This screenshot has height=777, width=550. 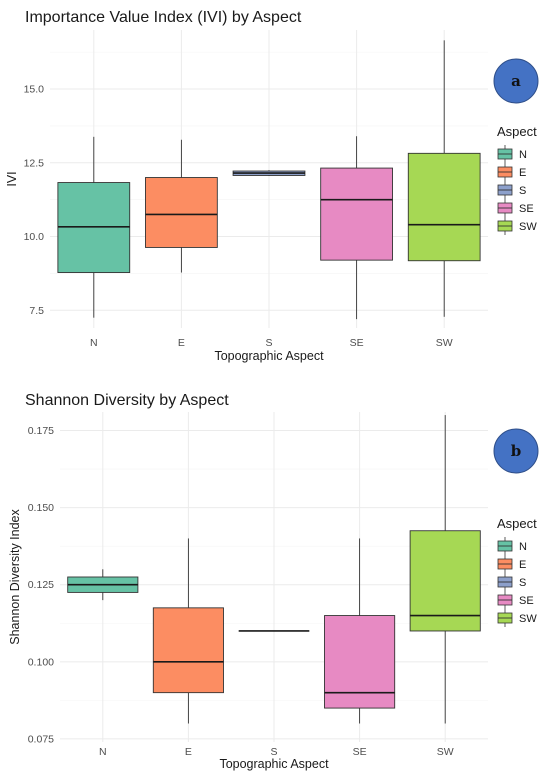 I want to click on y-axis-label: IVI, so click(x=12, y=178).